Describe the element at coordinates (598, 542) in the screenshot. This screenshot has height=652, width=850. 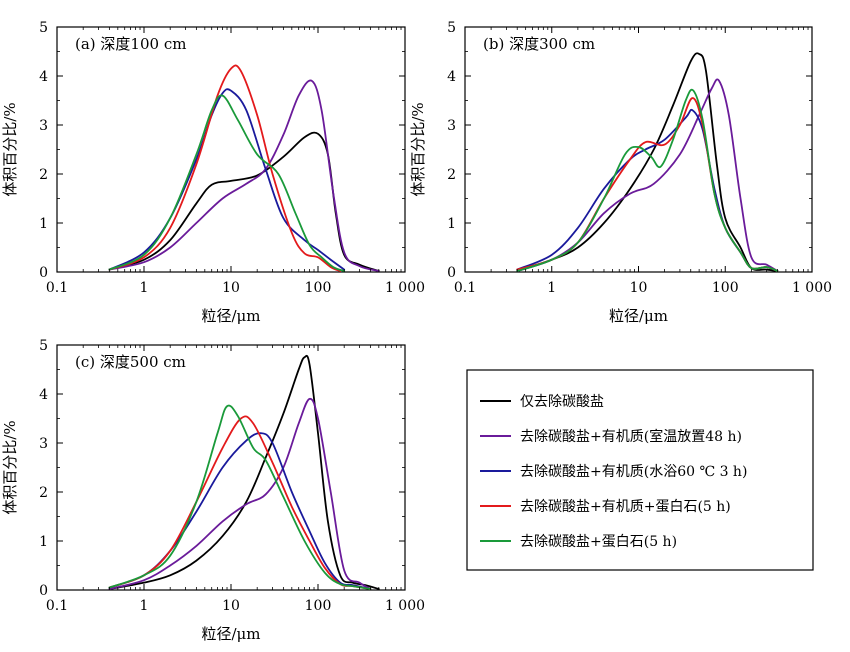
I see `legend-label: 去除碳酸盐+蛋白石(5 h)` at that location.